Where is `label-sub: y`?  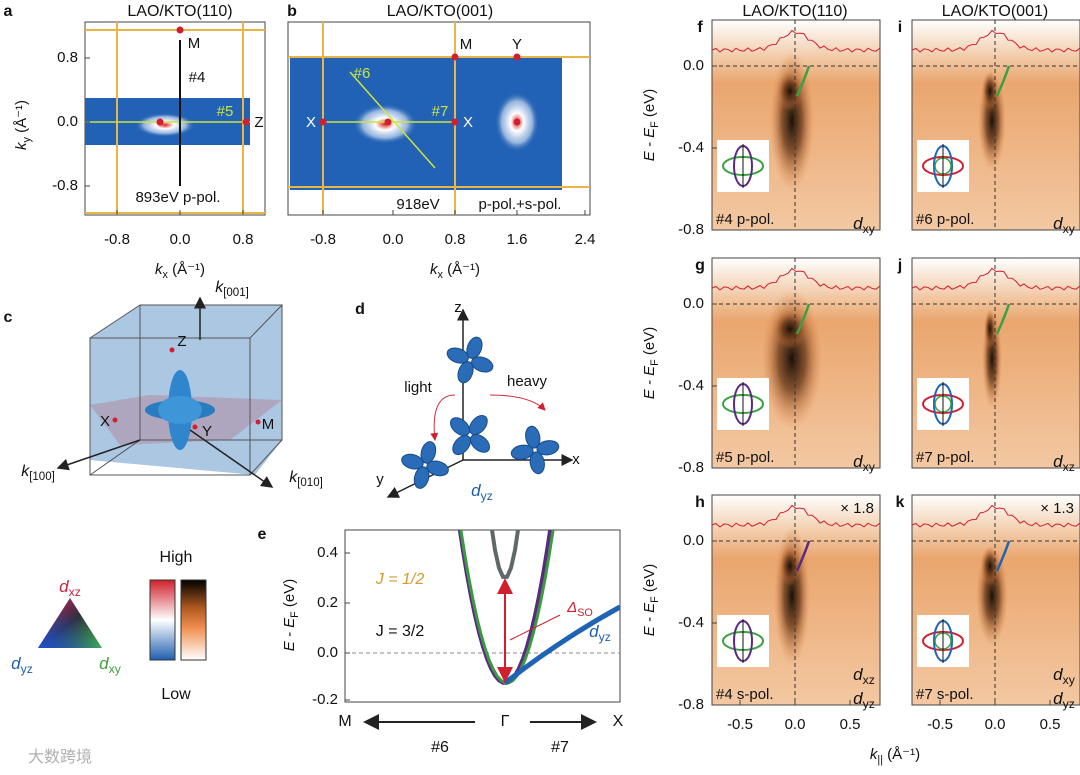 label-sub: y is located at coordinates (27, 139).